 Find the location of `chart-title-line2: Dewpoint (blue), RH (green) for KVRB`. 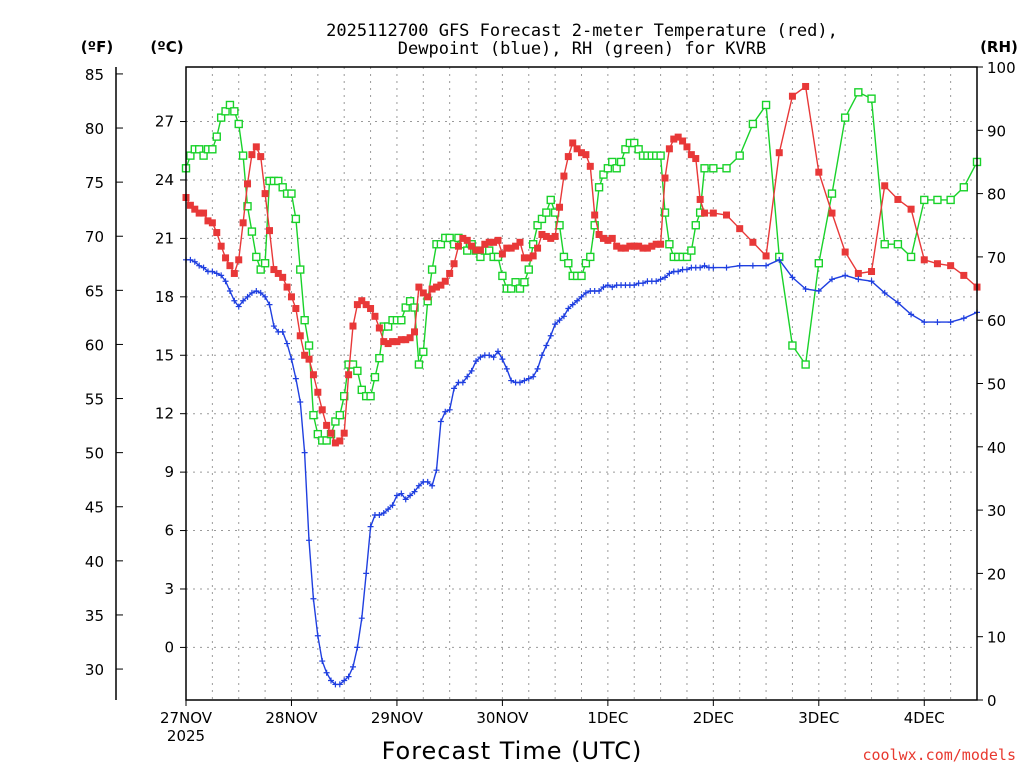

chart-title-line2: Dewpoint (blue), RH (green) for KVRB is located at coordinates (582, 49).